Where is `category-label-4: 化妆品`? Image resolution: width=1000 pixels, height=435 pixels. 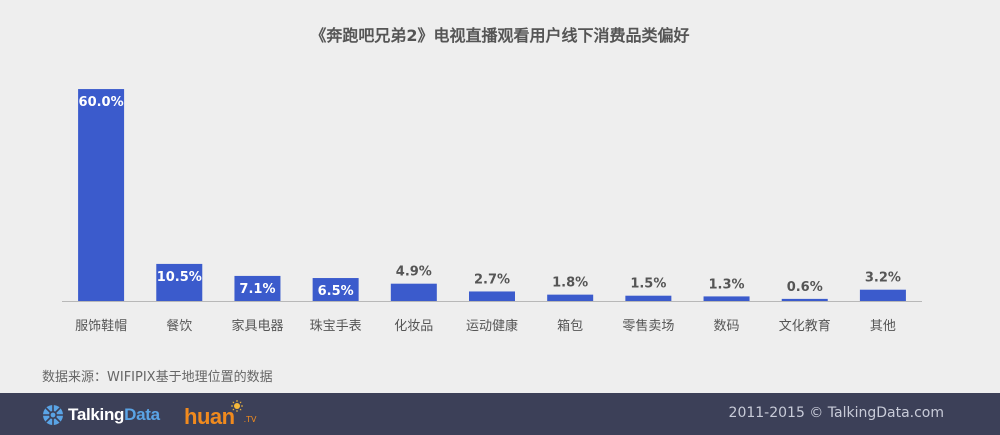
category-label-4: 化妆品 is located at coordinates (413, 326).